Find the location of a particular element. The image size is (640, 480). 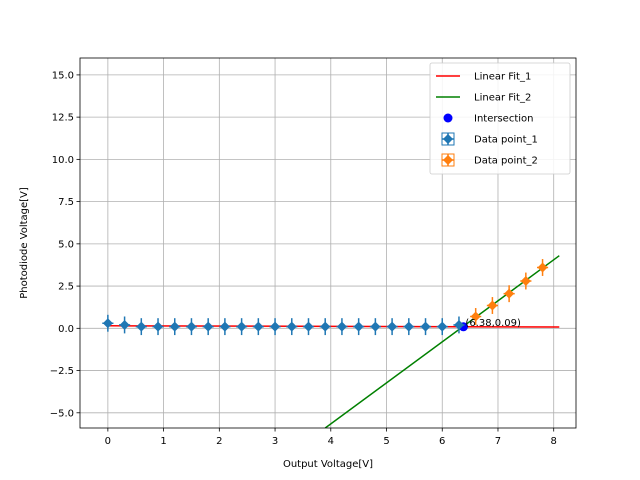

y-tick-label: 7.5 is located at coordinates (66, 202).